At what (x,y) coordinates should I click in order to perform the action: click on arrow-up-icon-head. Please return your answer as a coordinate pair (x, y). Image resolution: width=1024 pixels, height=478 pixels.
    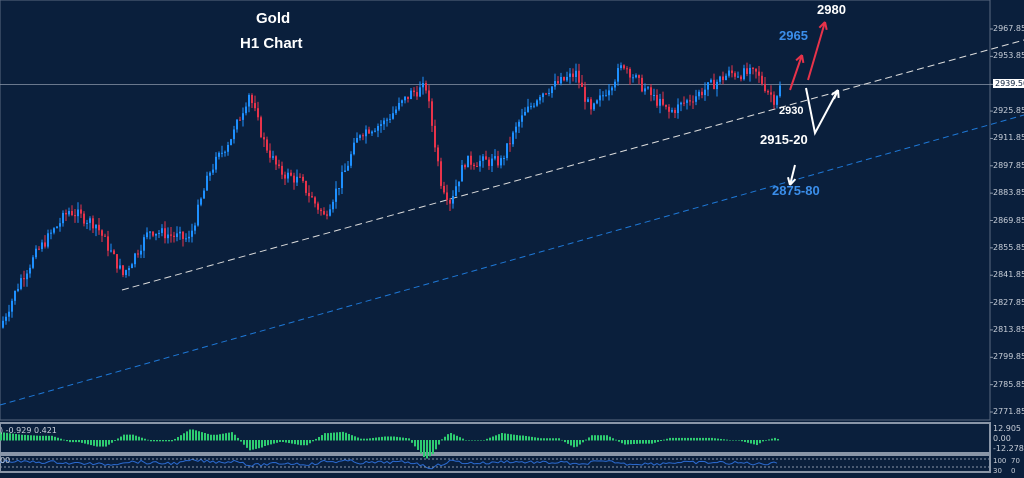
    Looking at the image, I should click on (799, 58).